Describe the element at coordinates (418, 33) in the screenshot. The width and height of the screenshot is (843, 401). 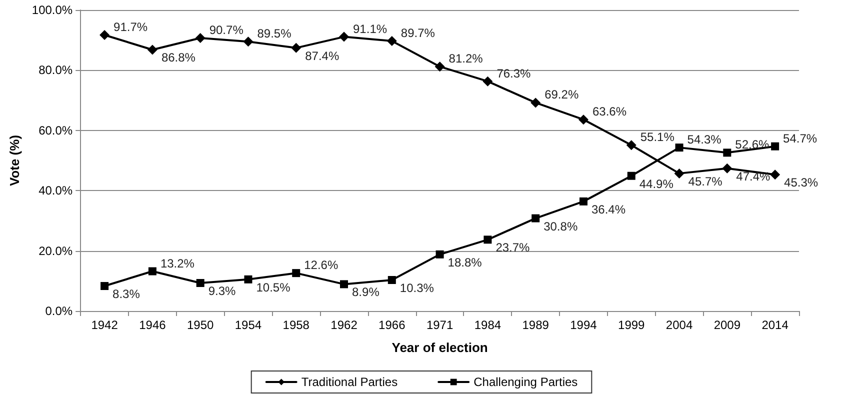
I see `data-label: 89.7%` at that location.